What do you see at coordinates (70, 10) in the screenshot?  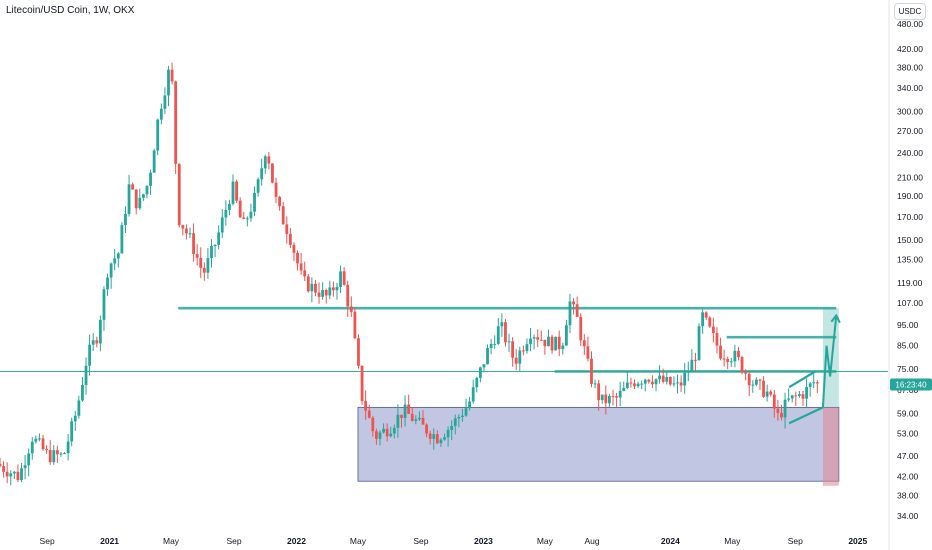 I see `chart-title: Litecoin/USD Coin, 1W, OKX` at bounding box center [70, 10].